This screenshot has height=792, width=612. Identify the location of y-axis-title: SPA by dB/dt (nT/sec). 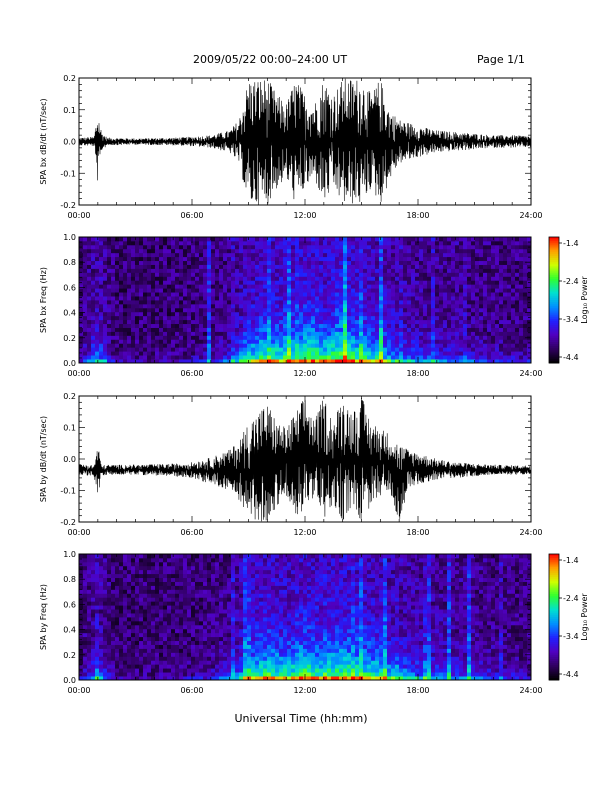
(43, 459).